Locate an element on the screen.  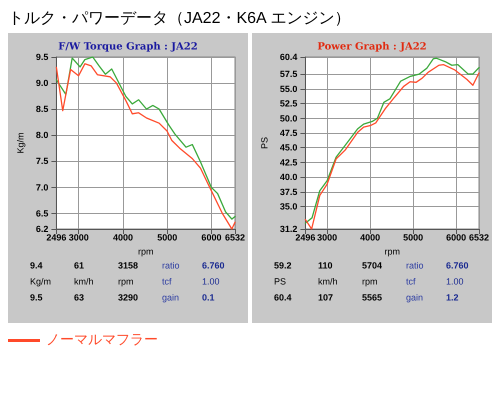
text: 3158 is located at coordinates (128, 265).